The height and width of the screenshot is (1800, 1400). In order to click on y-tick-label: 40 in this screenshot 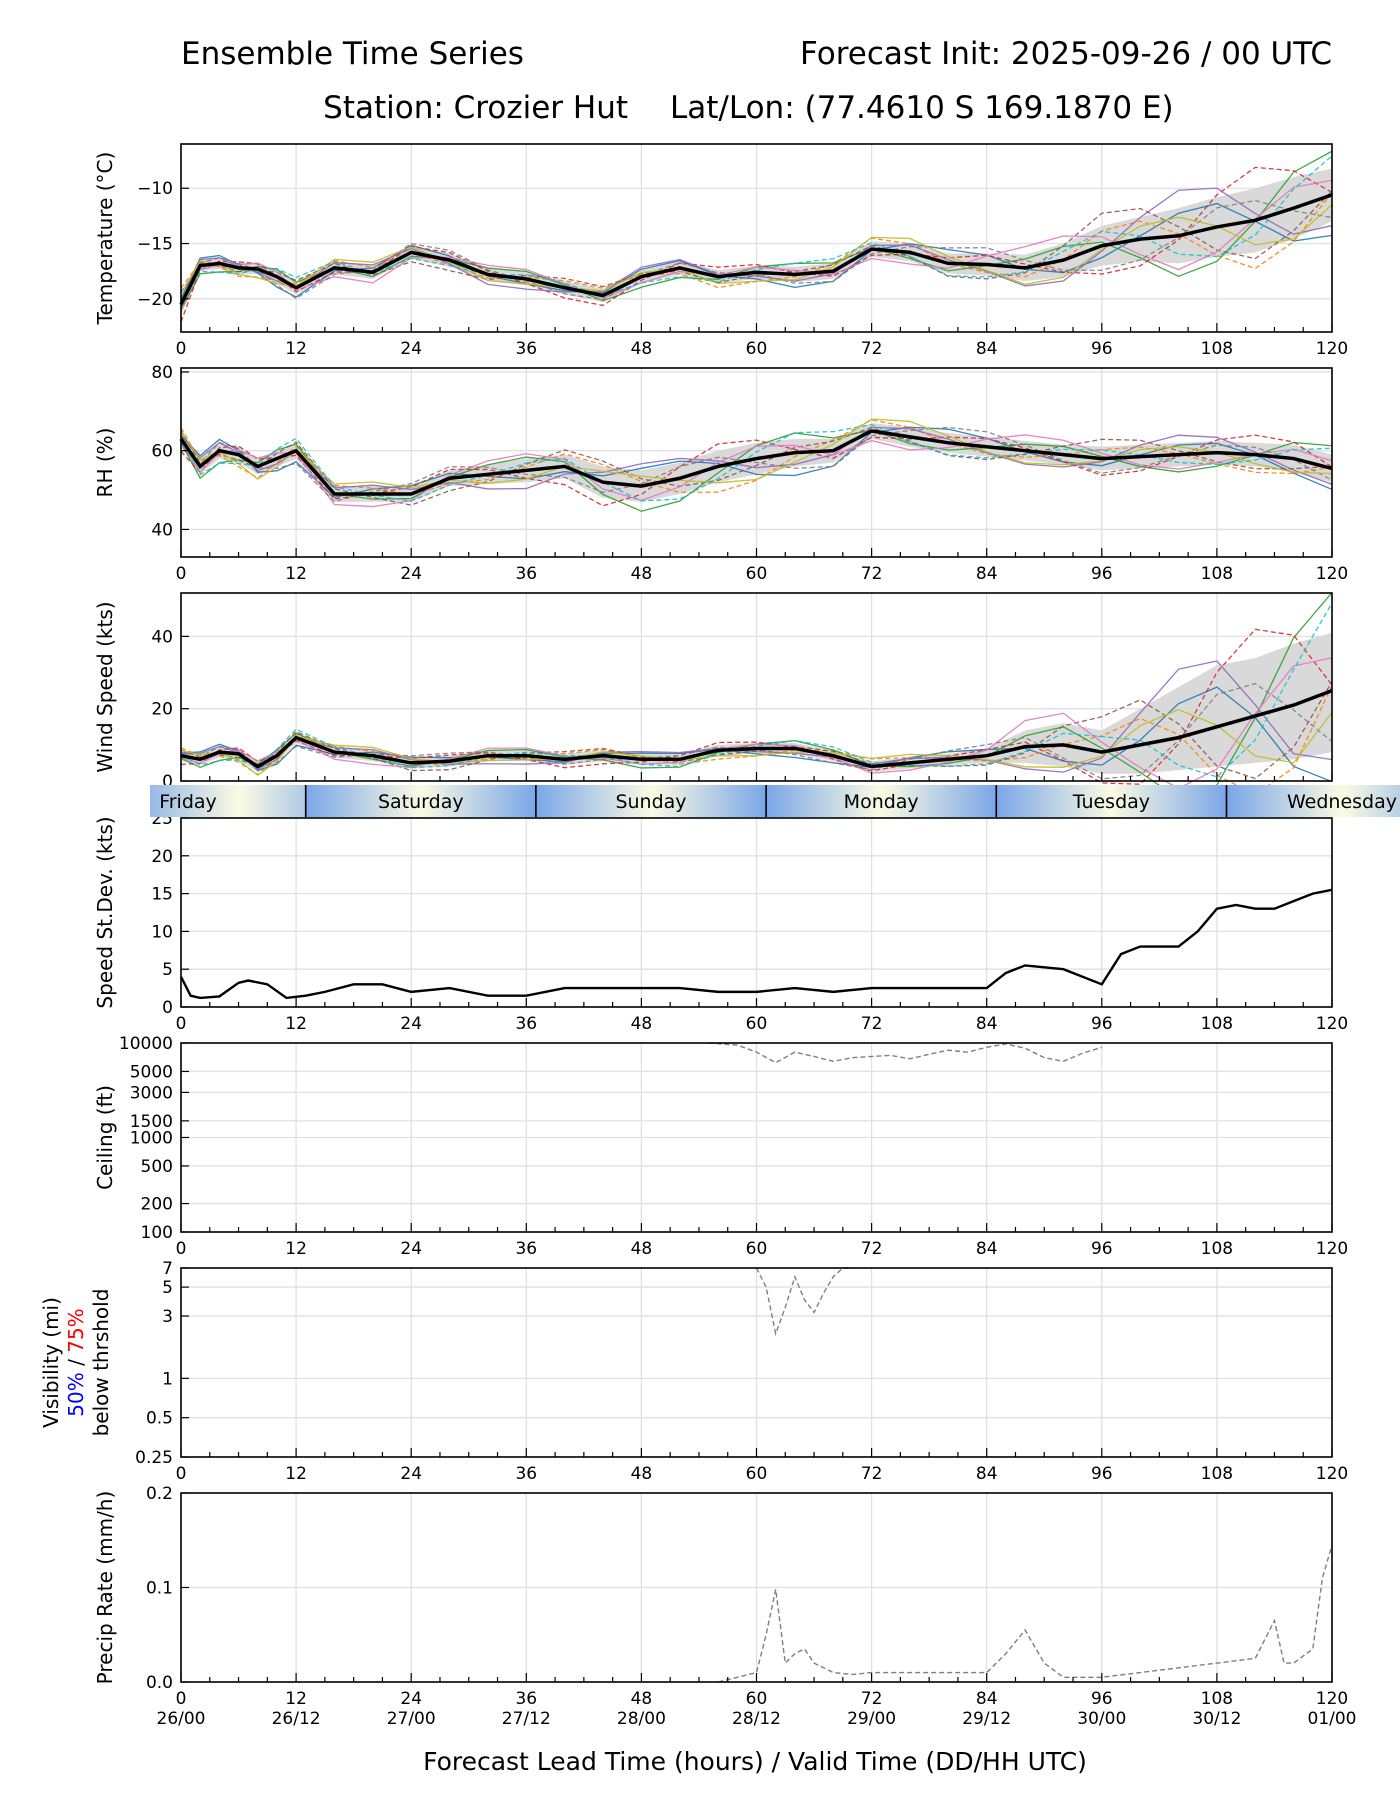, I will do `click(162, 530)`.